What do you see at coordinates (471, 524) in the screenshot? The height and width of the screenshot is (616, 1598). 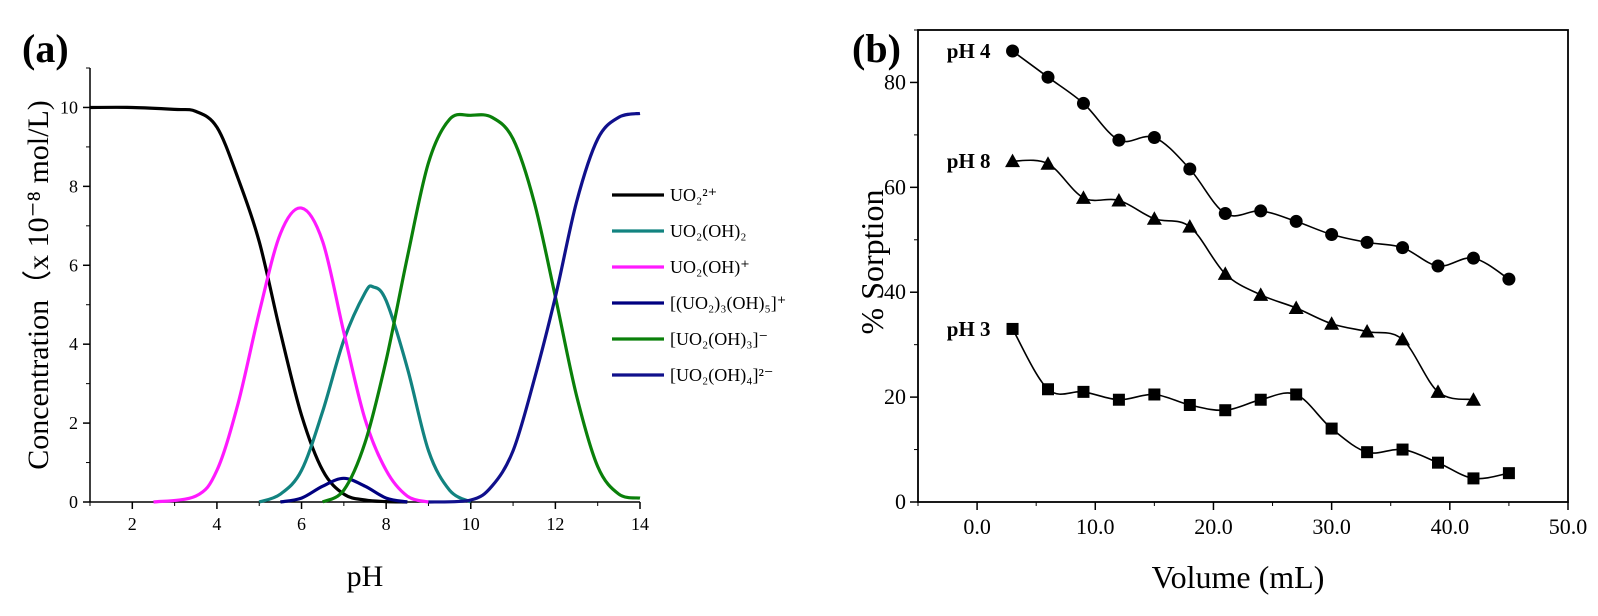 I see `panel-a-x-tick-label: 10` at bounding box center [471, 524].